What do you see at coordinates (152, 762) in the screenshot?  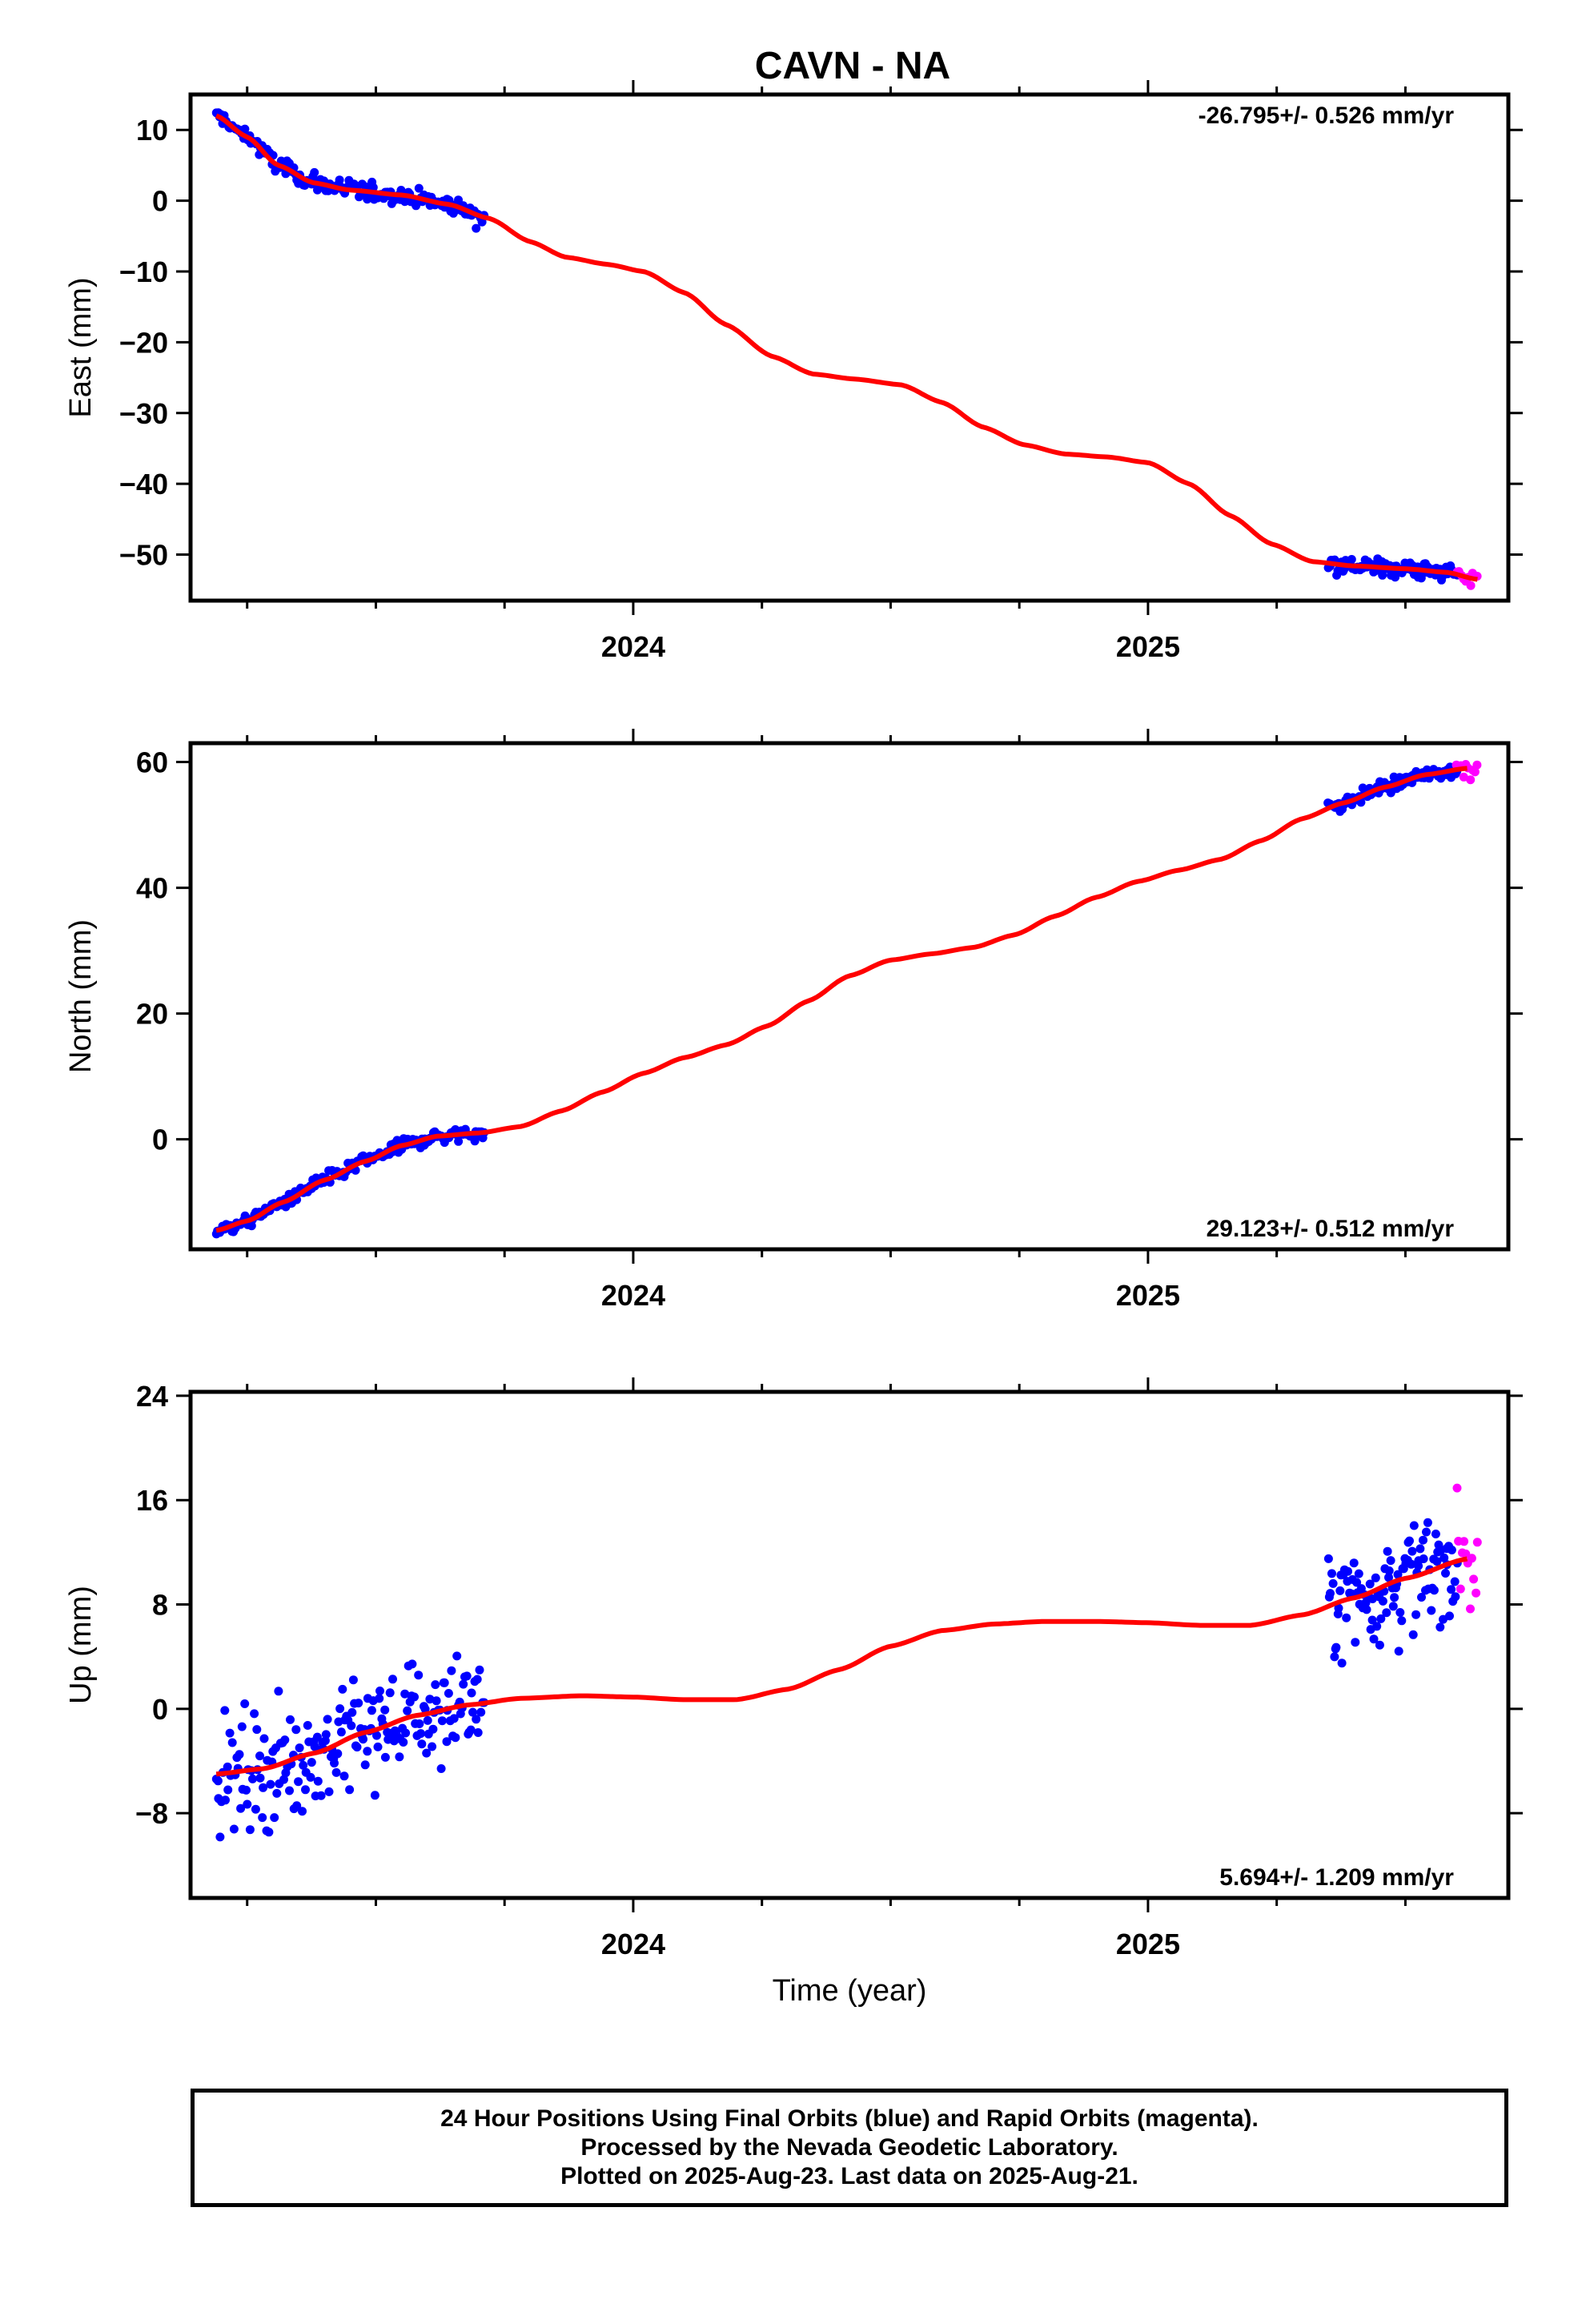 I see `y-tick-label: 60` at bounding box center [152, 762].